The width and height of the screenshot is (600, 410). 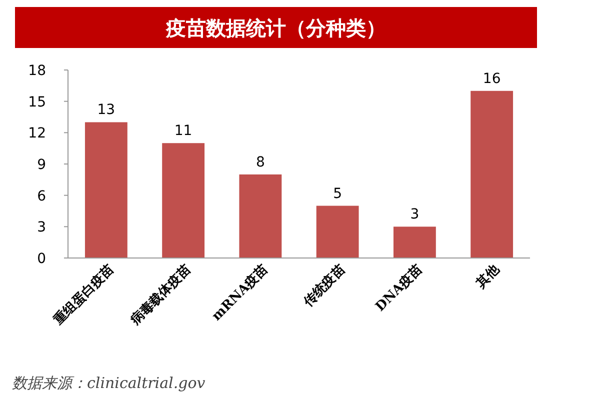 I want to click on data-label: 3, so click(x=415, y=214).